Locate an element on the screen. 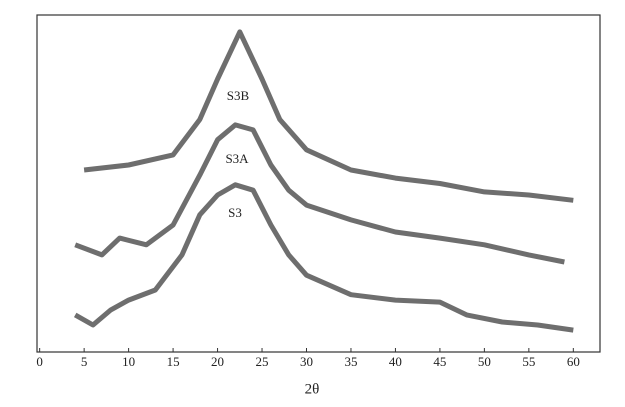 The width and height of the screenshot is (625, 407). x-tick-label: 55 is located at coordinates (528, 361).